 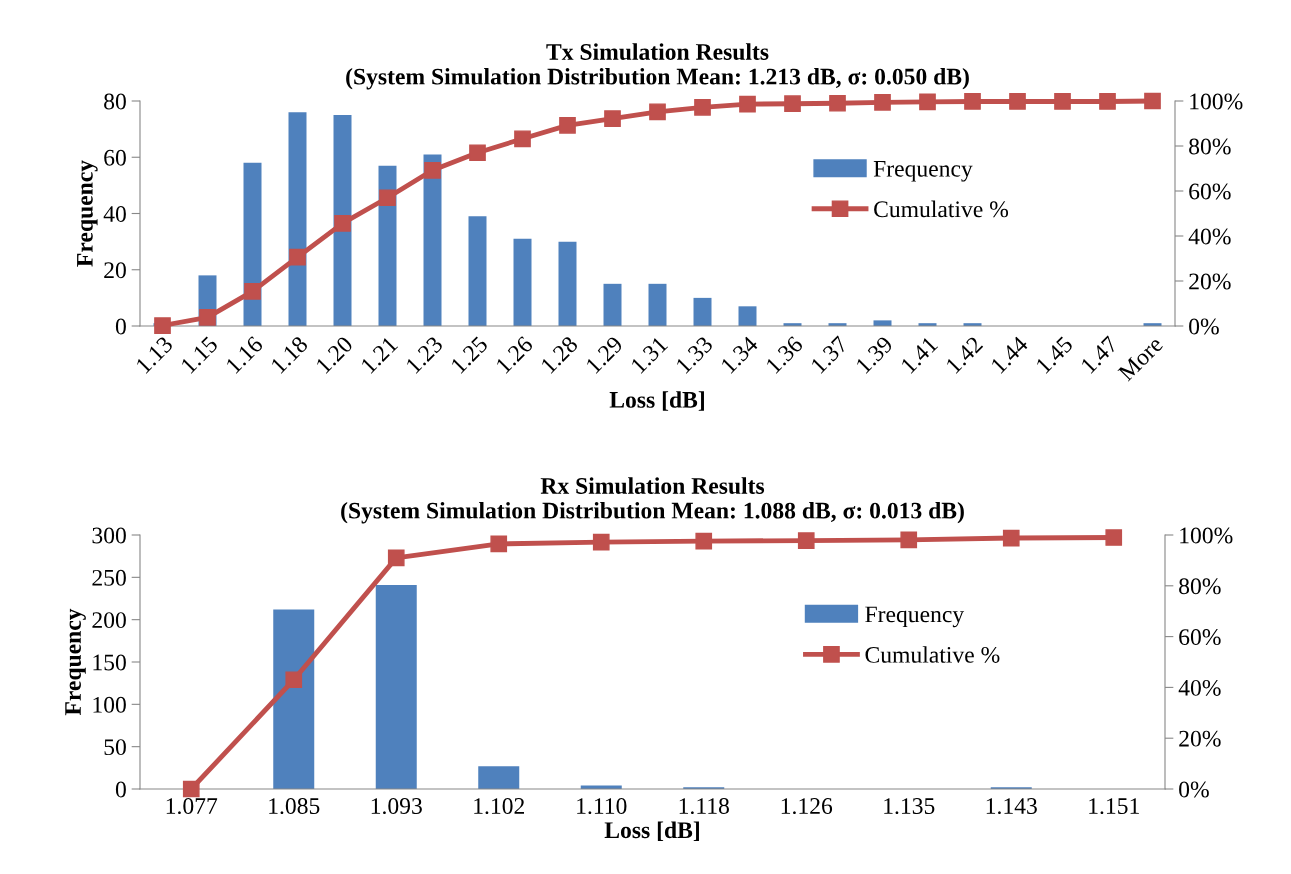 I want to click on y-tick-label: 100, so click(x=109, y=704).